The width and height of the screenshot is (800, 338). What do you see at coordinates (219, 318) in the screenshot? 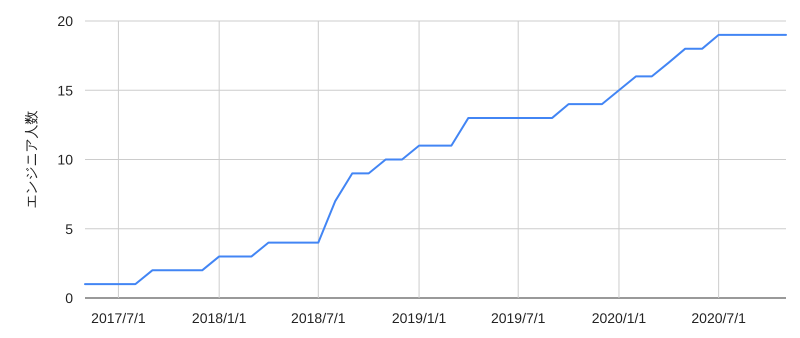
I see `x-tick-label: 2018/1/1` at bounding box center [219, 318].